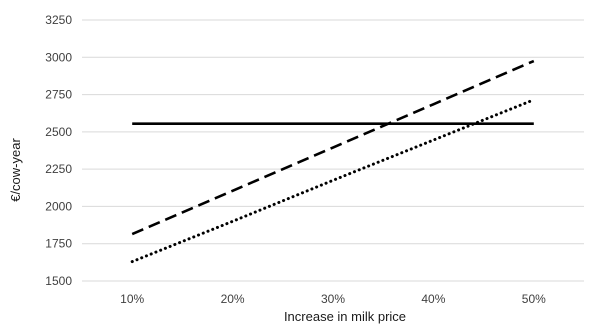 This screenshot has height=324, width=599. Describe the element at coordinates (58, 169) in the screenshot. I see `y-tick-label: 2250` at that location.